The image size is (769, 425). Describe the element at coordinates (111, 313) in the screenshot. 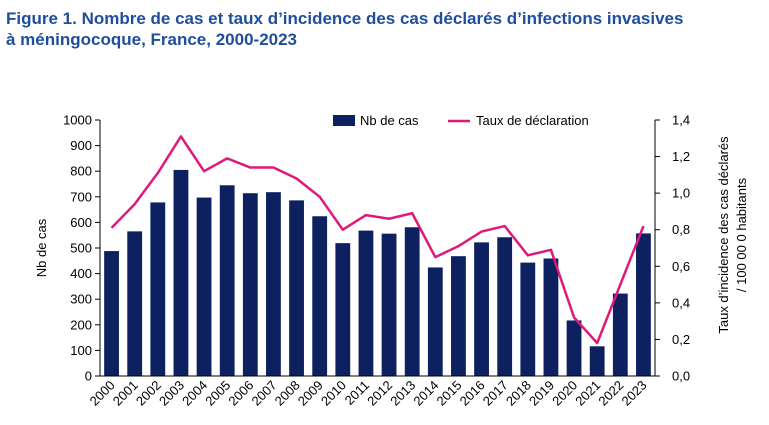

I see `bar-2000` at that location.